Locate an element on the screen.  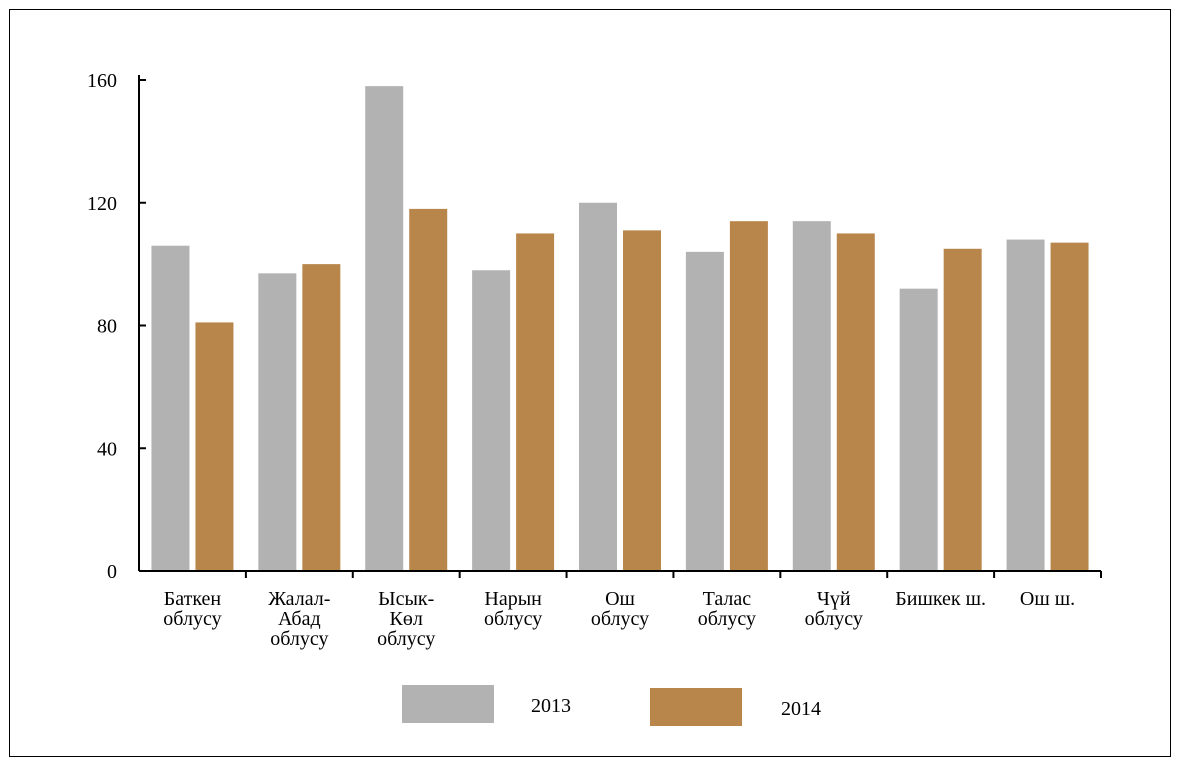
x-category-label-line: Баткен is located at coordinates (193, 599).